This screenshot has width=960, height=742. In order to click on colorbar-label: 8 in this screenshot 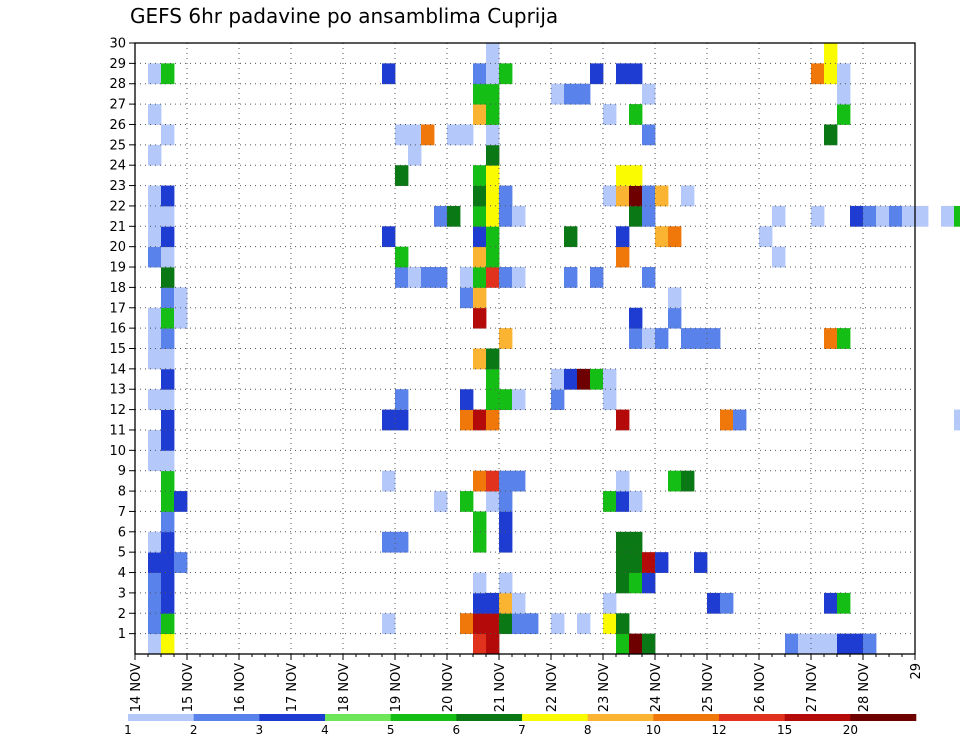, I will do `click(588, 730)`.